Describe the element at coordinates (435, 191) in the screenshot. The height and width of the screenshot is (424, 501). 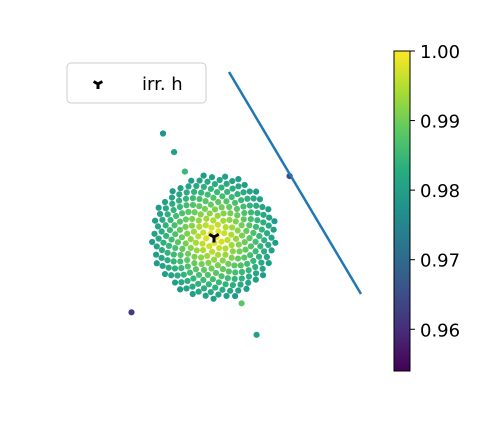
I see `colorbar-ticks: 1.00 0.99 0.98 0.97 0.96` at that location.